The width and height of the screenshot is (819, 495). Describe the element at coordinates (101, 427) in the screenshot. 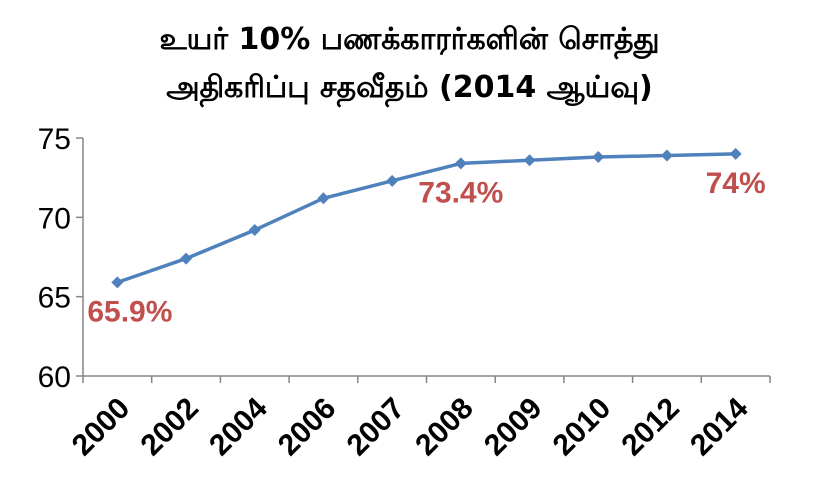

I see `x-tick-label: 2000` at that location.